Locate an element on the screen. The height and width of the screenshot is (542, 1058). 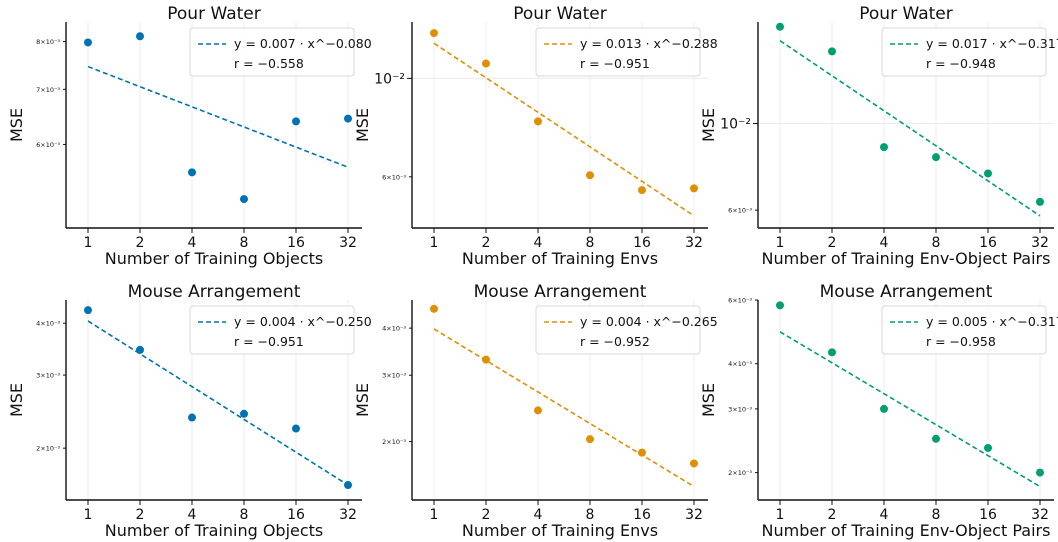
x-axis-label: Number of Training Envs is located at coordinates (560, 258).